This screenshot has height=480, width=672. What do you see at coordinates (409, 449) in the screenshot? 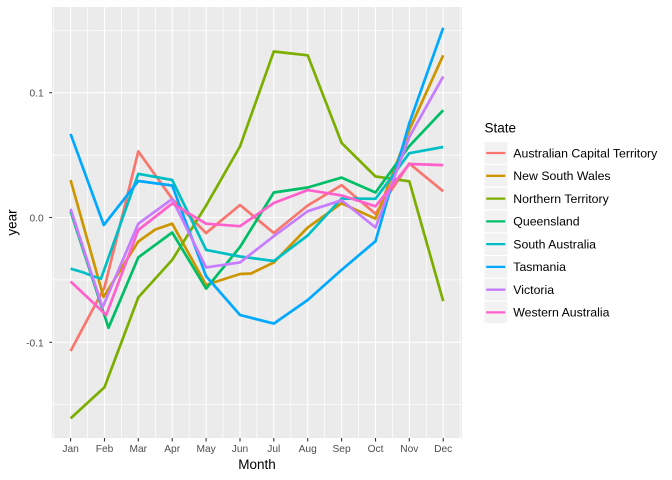
I see `svg-text: Nov` at bounding box center [409, 449].